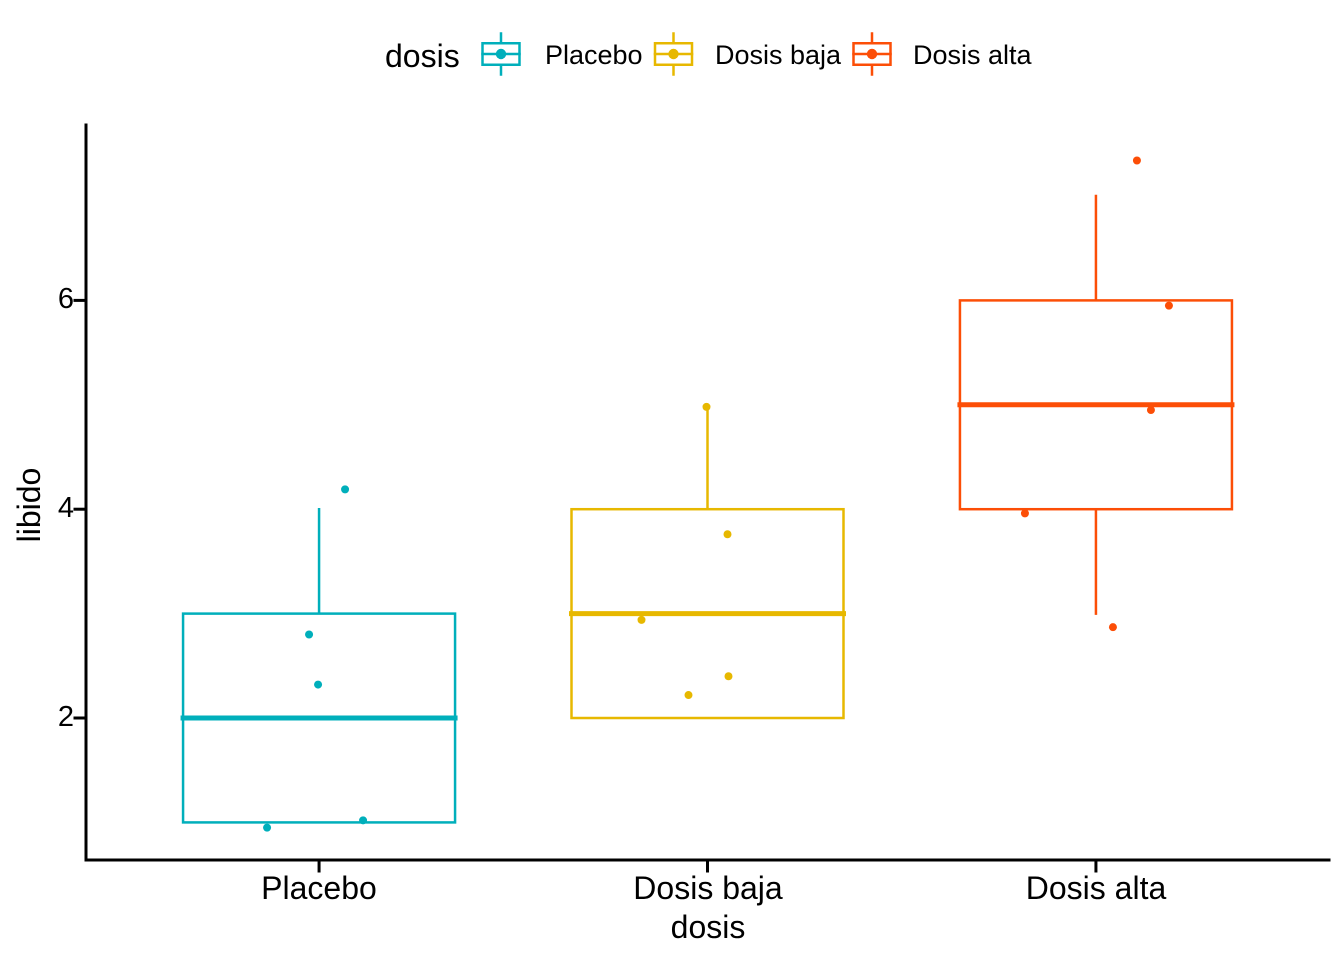  I want to click on y-tick-label-2: 2, so click(65, 717).